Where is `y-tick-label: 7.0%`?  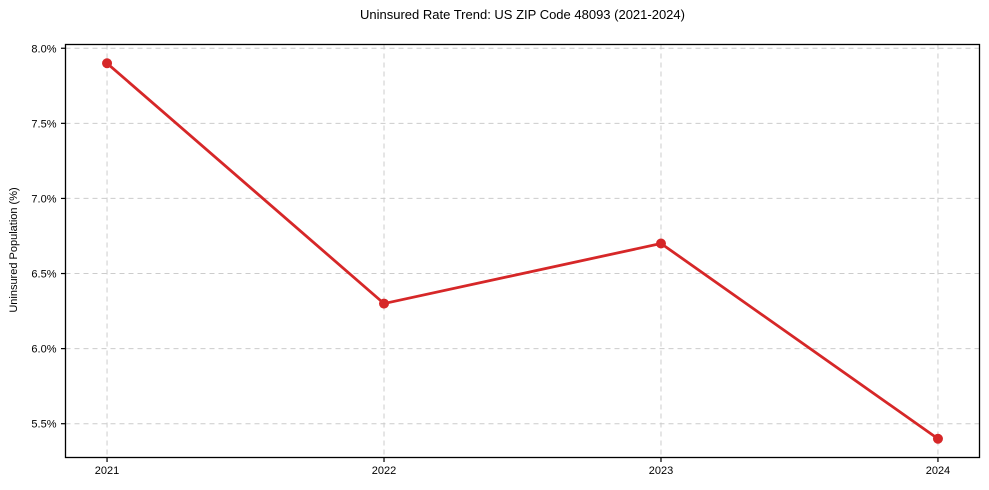 y-tick-label: 7.0% is located at coordinates (43, 199).